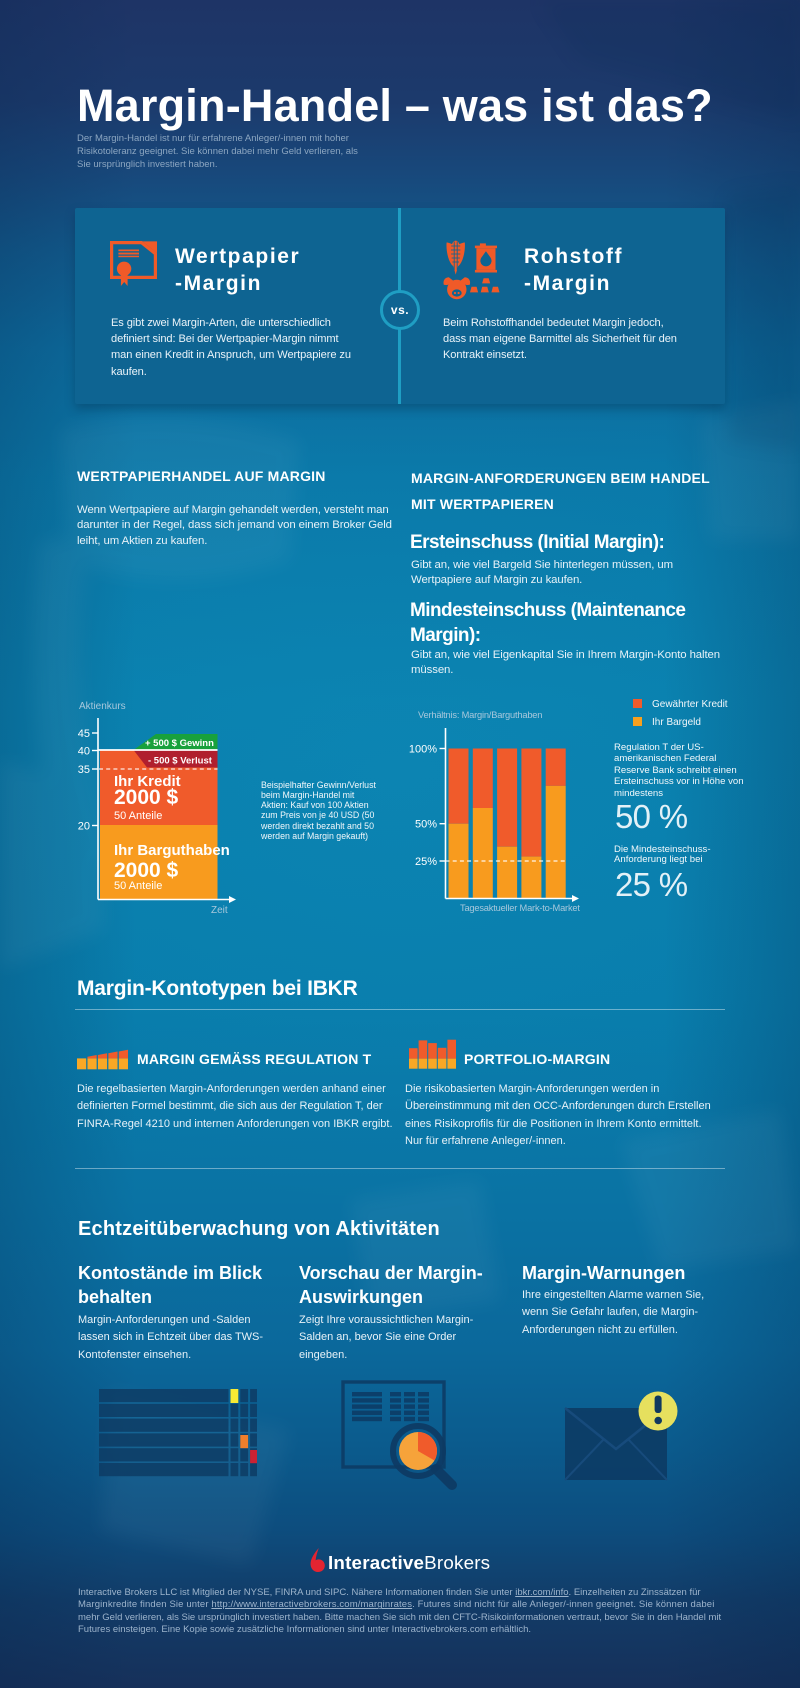 This screenshot has height=1688, width=800. I want to click on svg-text: 25%, so click(426, 862).